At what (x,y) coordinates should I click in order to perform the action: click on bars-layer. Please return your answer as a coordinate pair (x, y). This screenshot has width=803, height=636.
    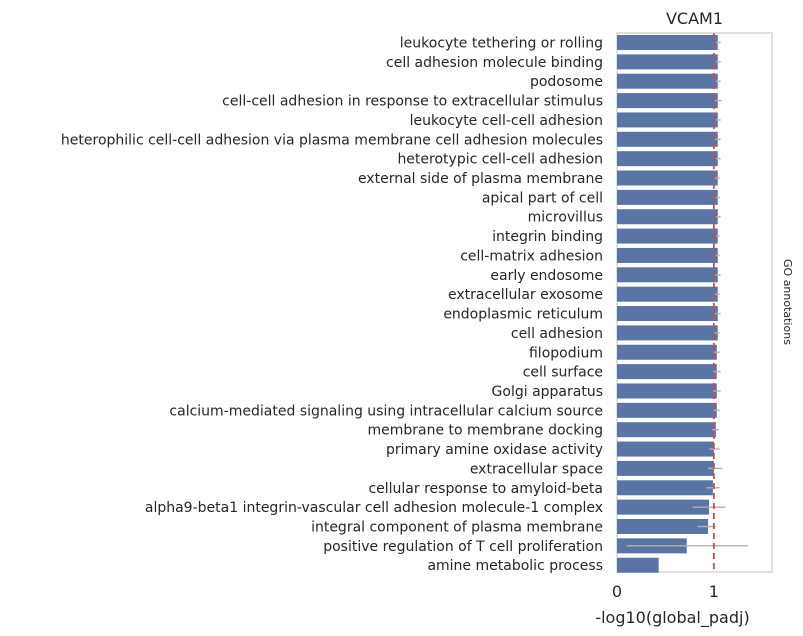
    Looking at the image, I should click on (667, 304).